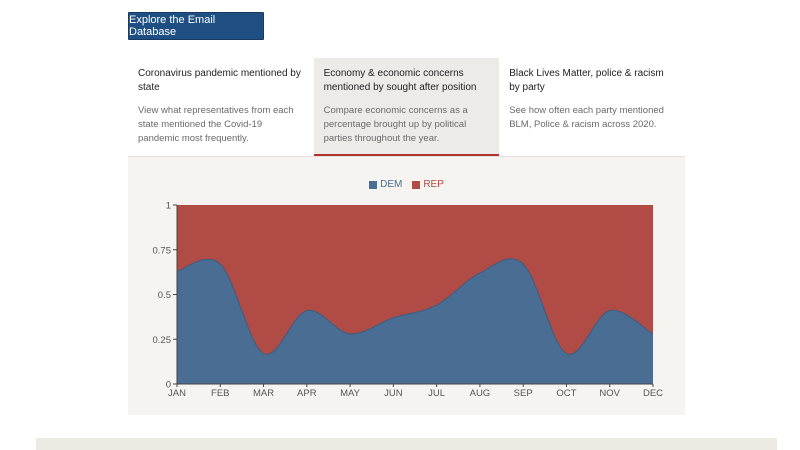 The height and width of the screenshot is (450, 800). I want to click on x-tick-label: FEB, so click(220, 393).